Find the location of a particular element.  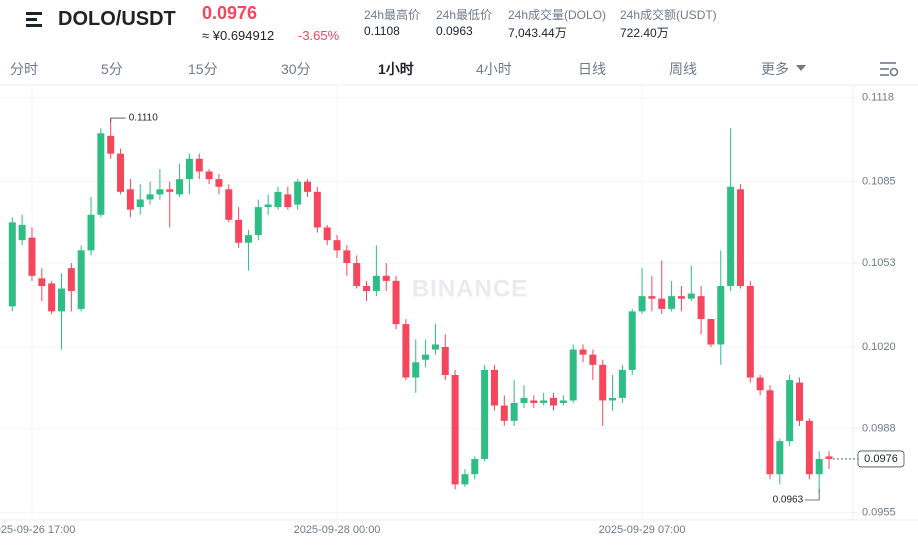

x-tick-label: 2025-09-29 07:00 is located at coordinates (642, 530).